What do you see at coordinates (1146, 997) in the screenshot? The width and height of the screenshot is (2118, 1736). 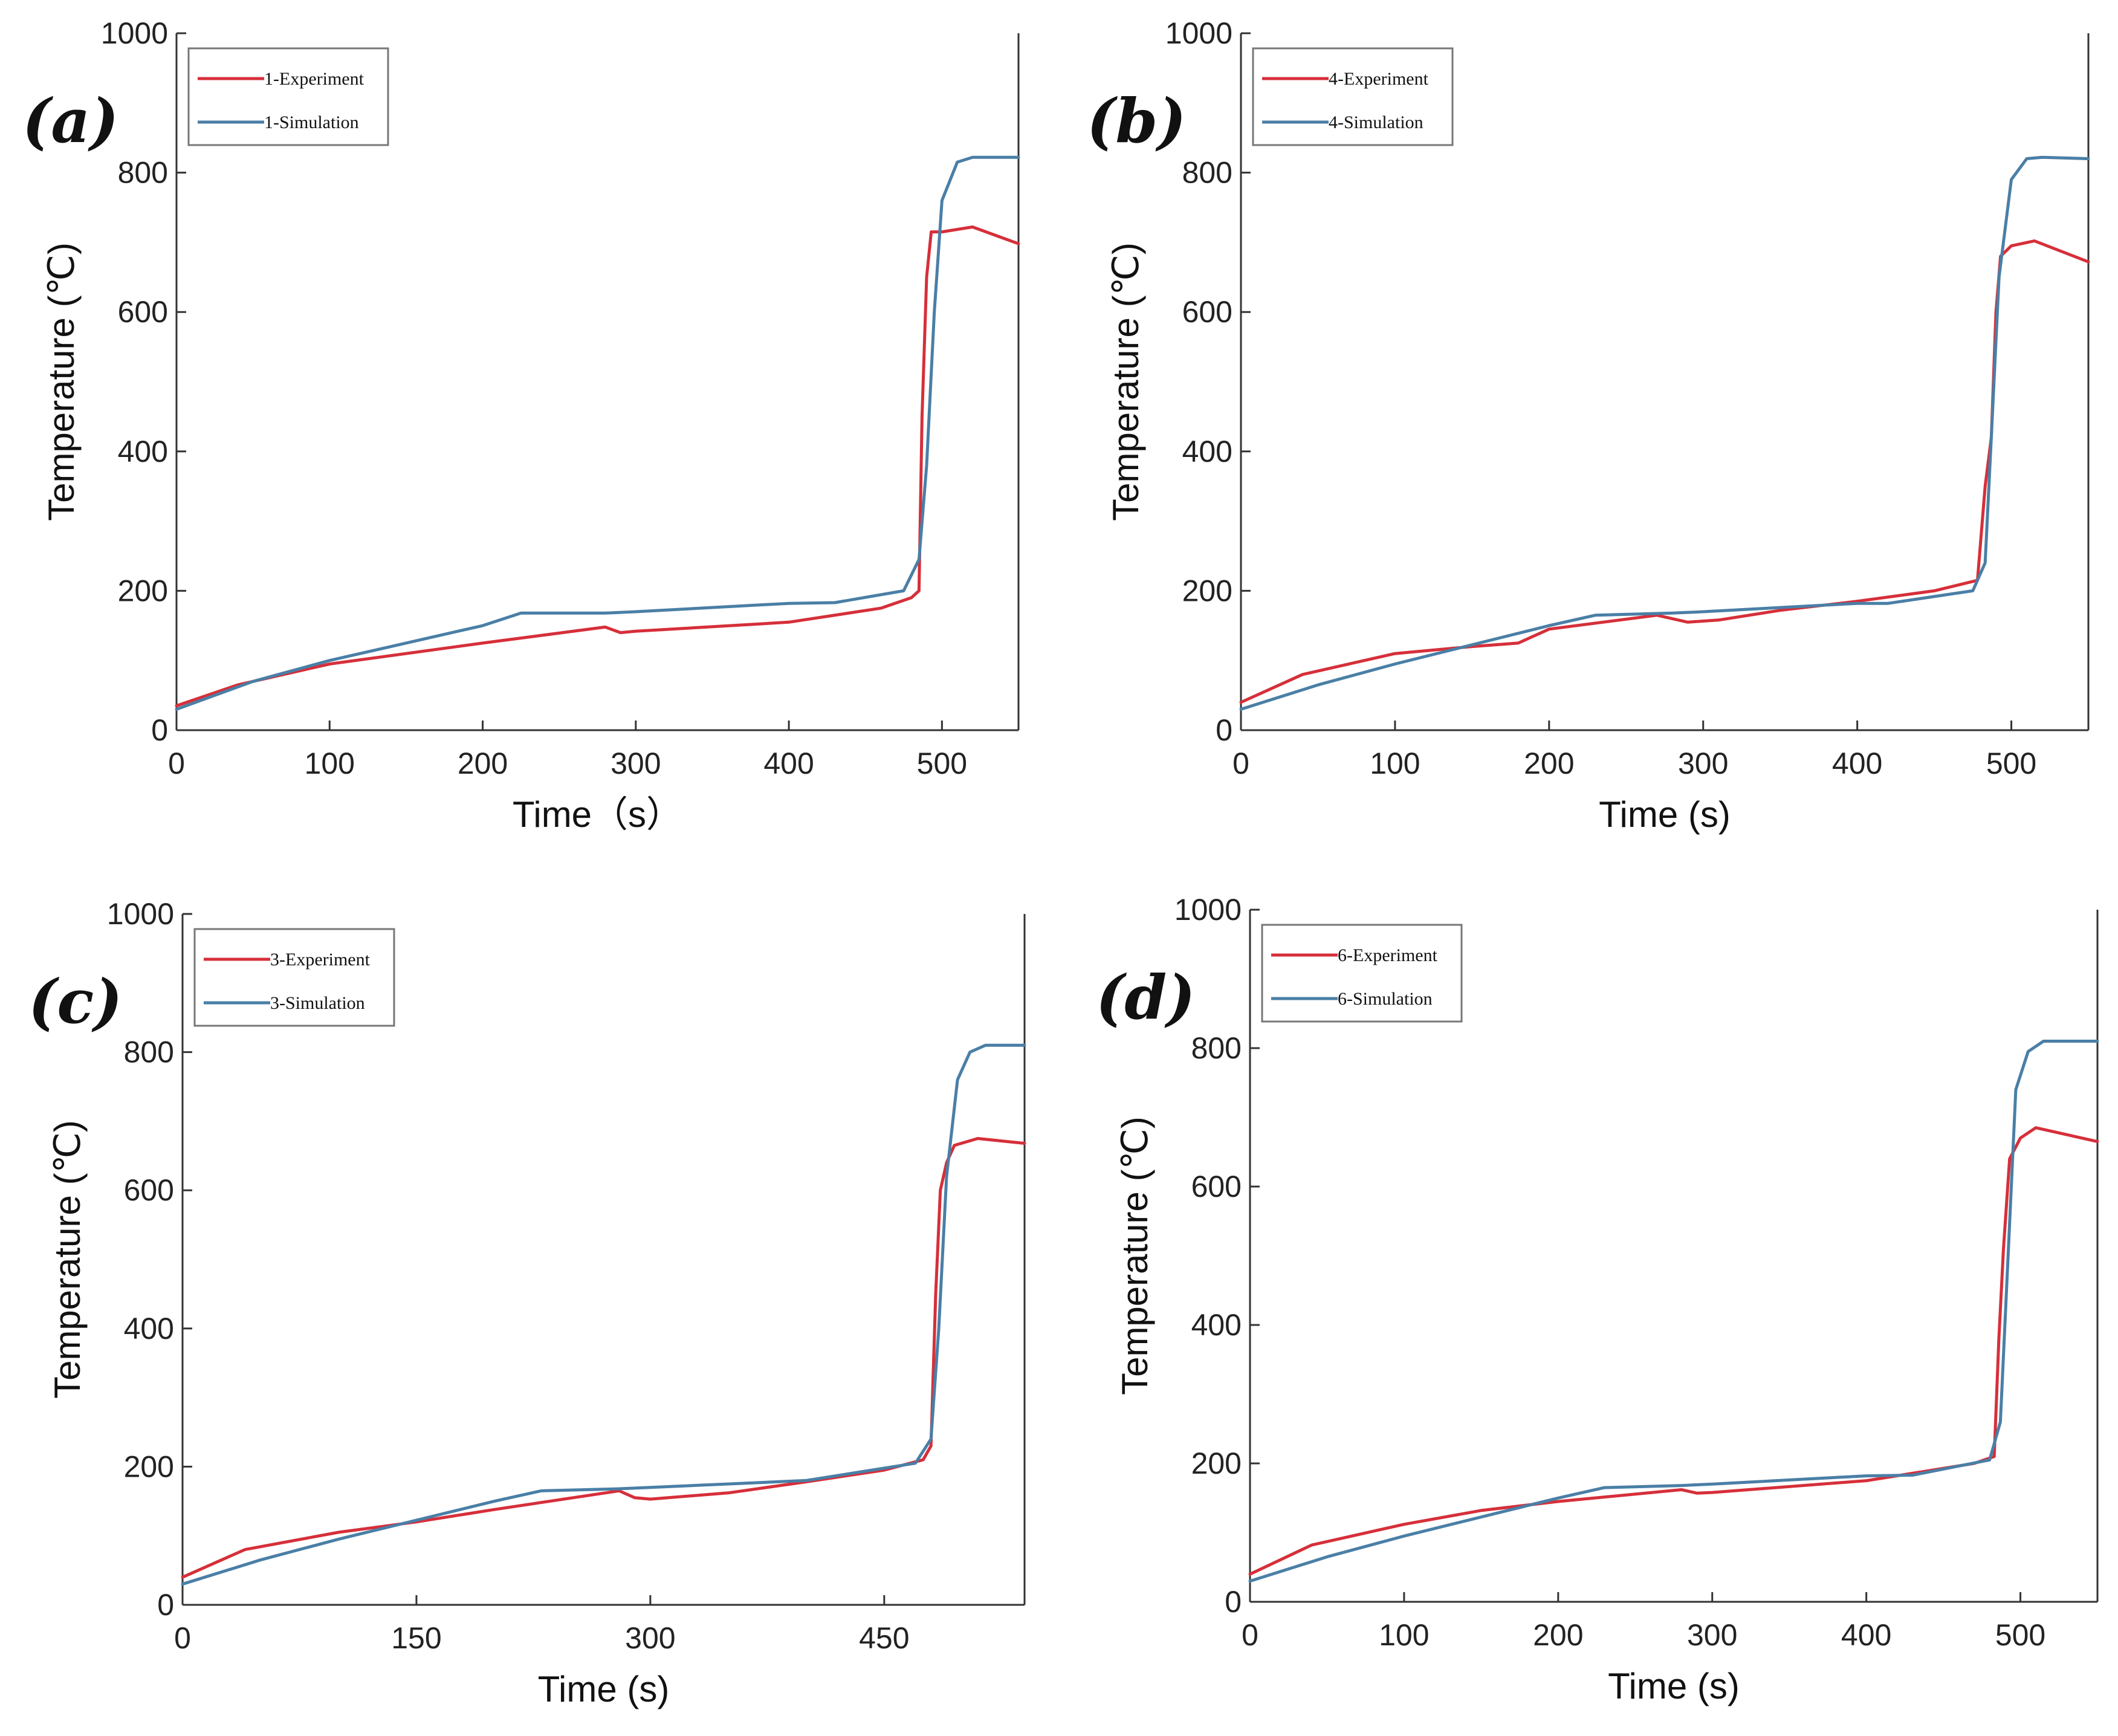 I see `panel-letter-d: (d)` at bounding box center [1146, 997].